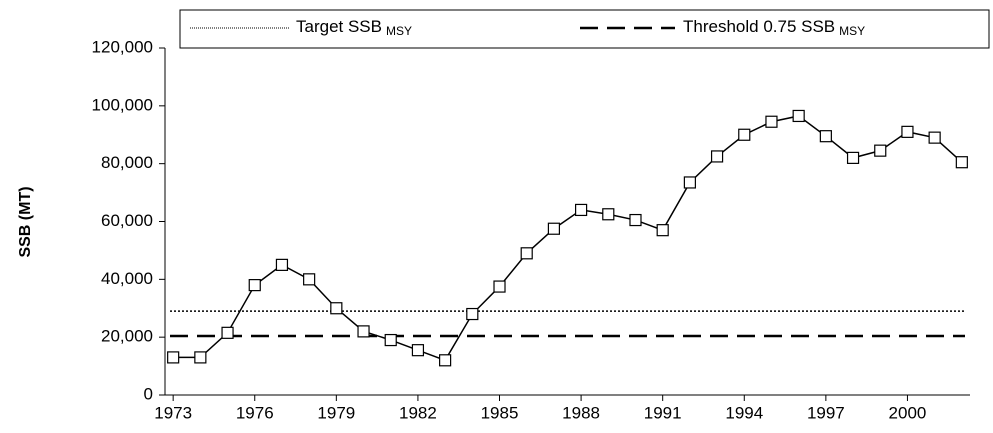 This screenshot has height=433, width=993. What do you see at coordinates (255, 412) in the screenshot?
I see `x-tick-label: 1976` at bounding box center [255, 412].